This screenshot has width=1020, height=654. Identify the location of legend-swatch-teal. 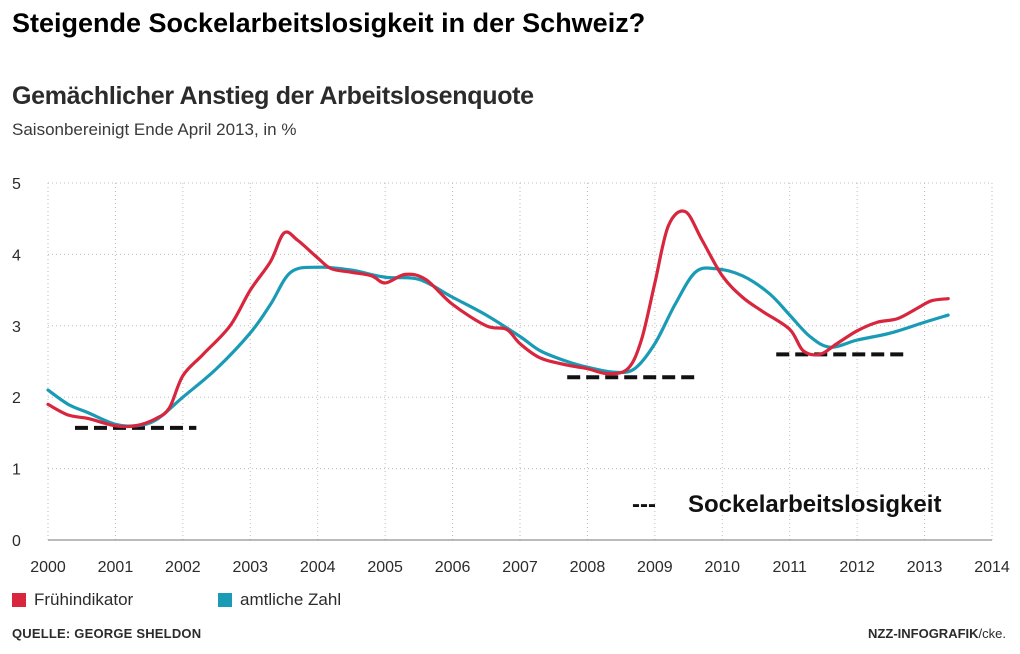
(225, 600).